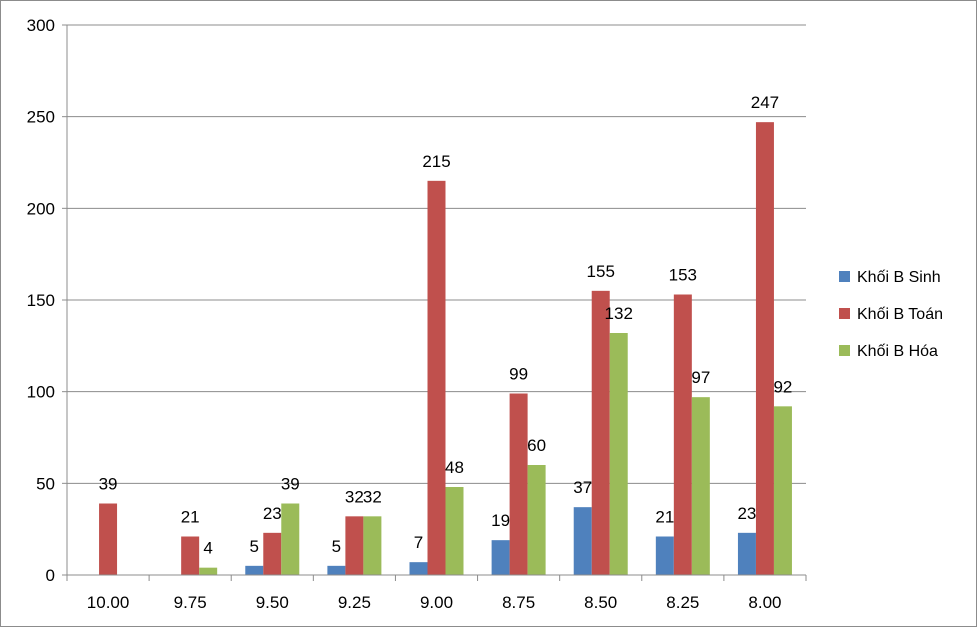  I want to click on data-label: 48, so click(454, 467).